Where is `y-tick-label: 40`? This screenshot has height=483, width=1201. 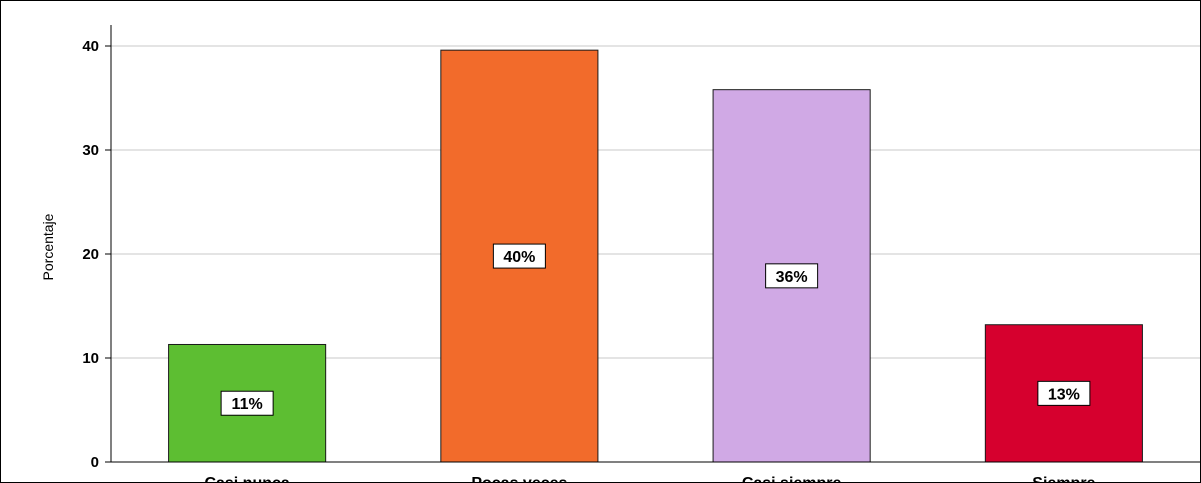 y-tick-label: 40 is located at coordinates (90, 46).